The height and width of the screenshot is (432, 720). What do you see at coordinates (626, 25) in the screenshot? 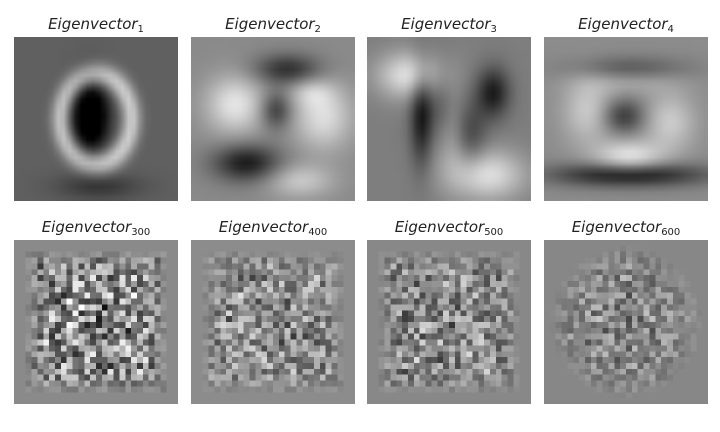
I see `panel-title: Eigenvector4` at bounding box center [626, 25].